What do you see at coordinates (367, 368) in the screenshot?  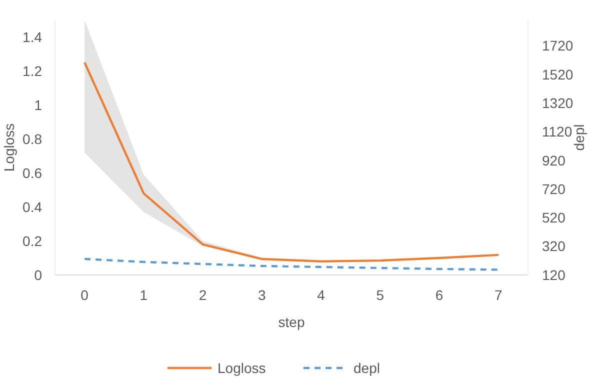 I see `legend-label: depl` at bounding box center [367, 368].